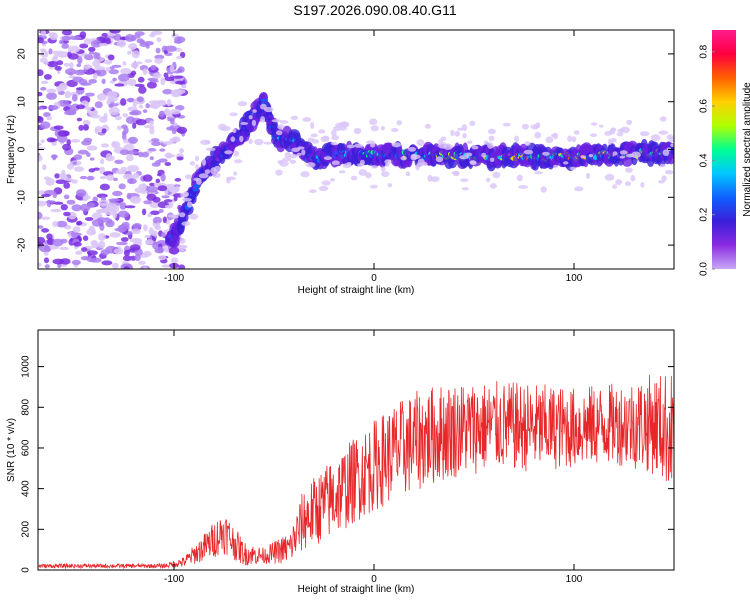  Describe the element at coordinates (672, 150) in the screenshot. I see `ridge-halo` at that location.